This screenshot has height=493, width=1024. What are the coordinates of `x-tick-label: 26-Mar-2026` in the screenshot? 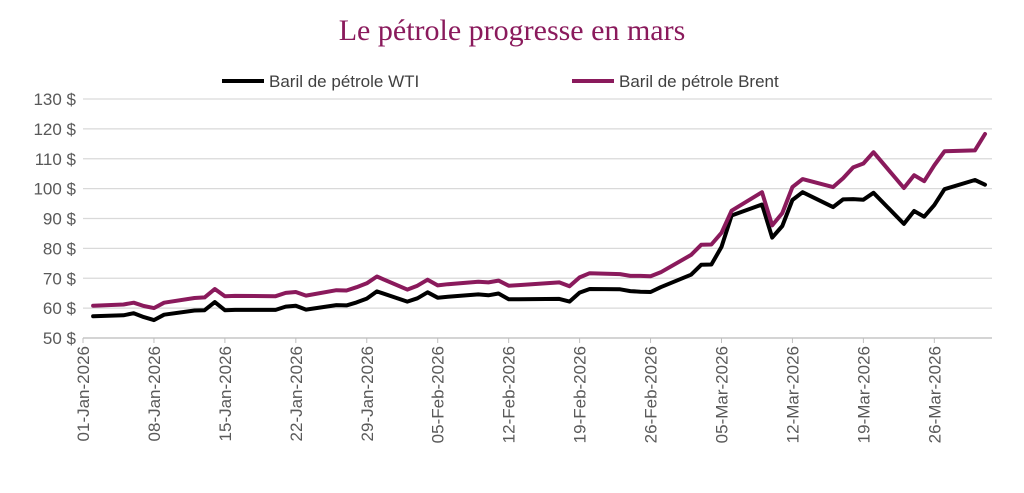 It's located at (934, 394).